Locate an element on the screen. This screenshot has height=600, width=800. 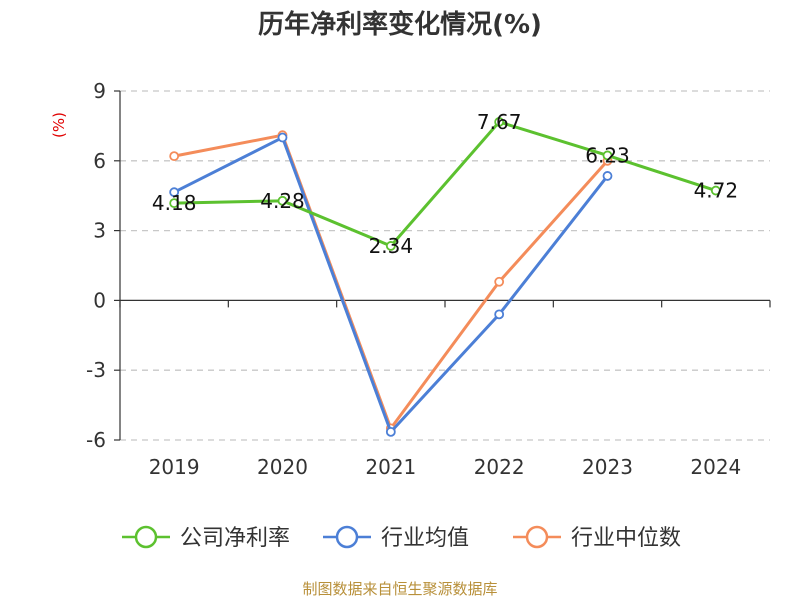
legend-label: 公司净利率 is located at coordinates (235, 538).